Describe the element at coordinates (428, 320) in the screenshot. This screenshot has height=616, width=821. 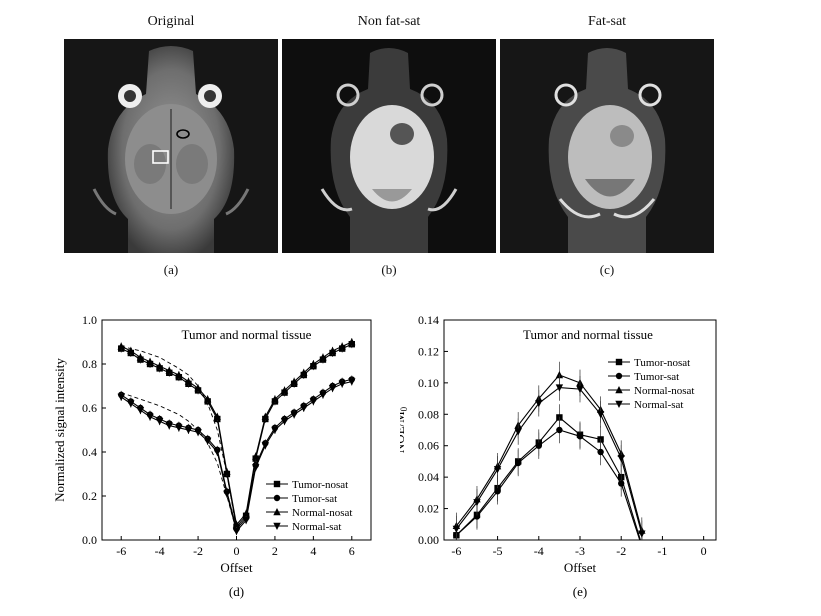
I see `y-tick-label: 0.14` at that location.